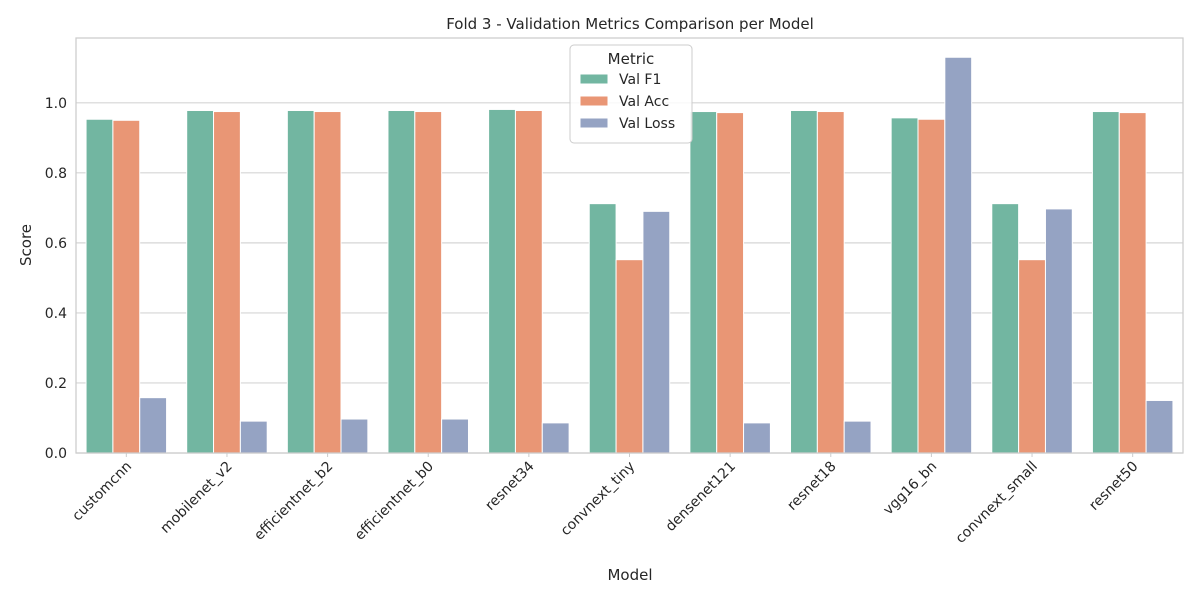 This screenshot has width=1200, height=600. Describe the element at coordinates (644, 102) in the screenshot. I see `legend-label: Val Acc` at that location.